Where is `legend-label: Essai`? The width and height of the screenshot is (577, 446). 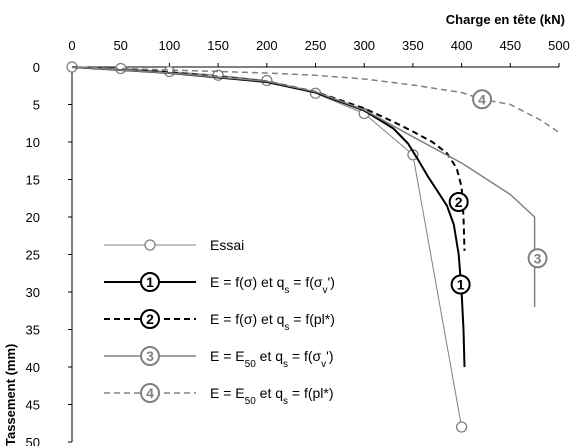 legend-label: Essai is located at coordinates (227, 245).